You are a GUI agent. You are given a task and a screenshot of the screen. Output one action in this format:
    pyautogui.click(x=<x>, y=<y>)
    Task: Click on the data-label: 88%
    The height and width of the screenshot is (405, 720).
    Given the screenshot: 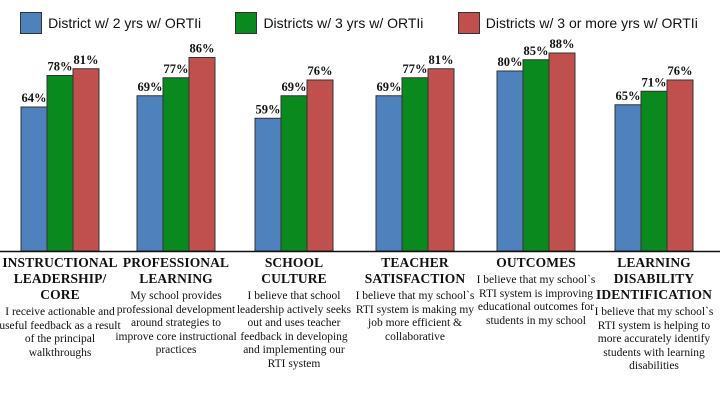 What is the action you would take?
    pyautogui.click(x=562, y=44)
    